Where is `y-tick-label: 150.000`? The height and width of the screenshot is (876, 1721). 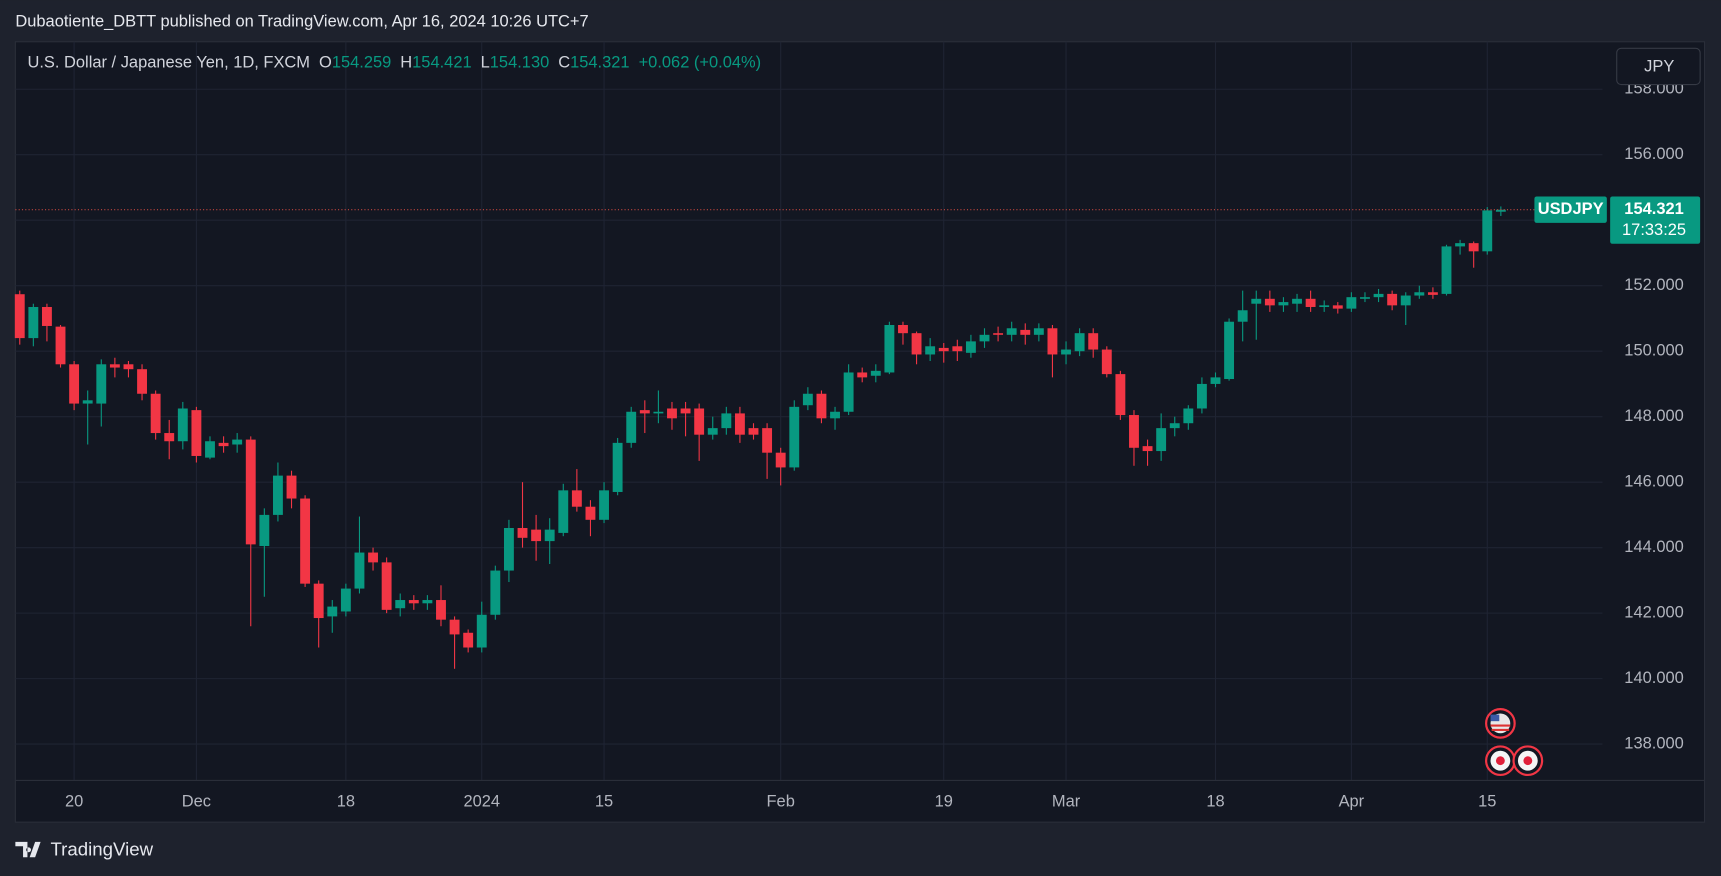
y-tick-label: 150.000 is located at coordinates (1653, 351).